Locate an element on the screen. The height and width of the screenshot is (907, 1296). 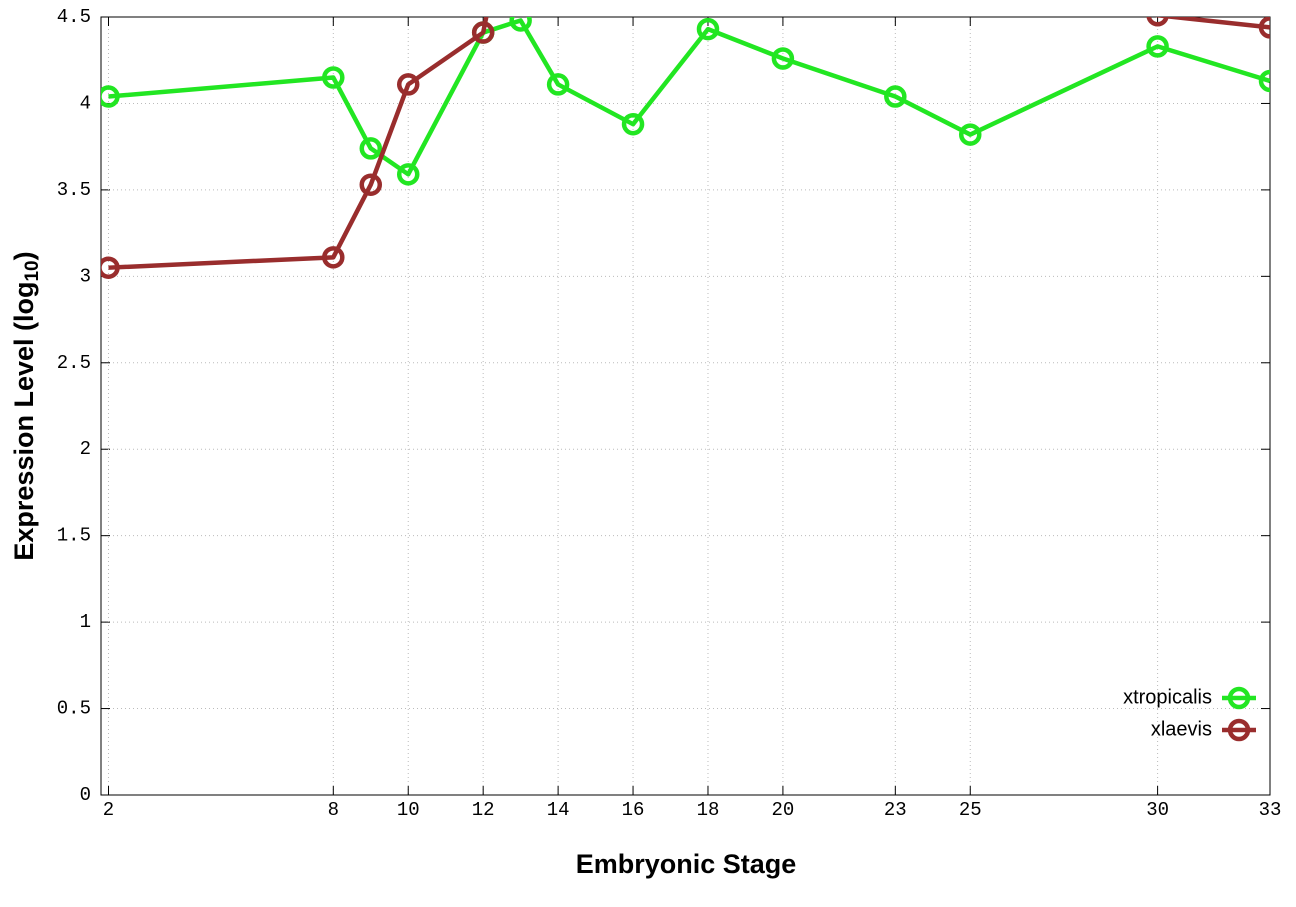
x-tick-label: 23 is located at coordinates (895, 810).